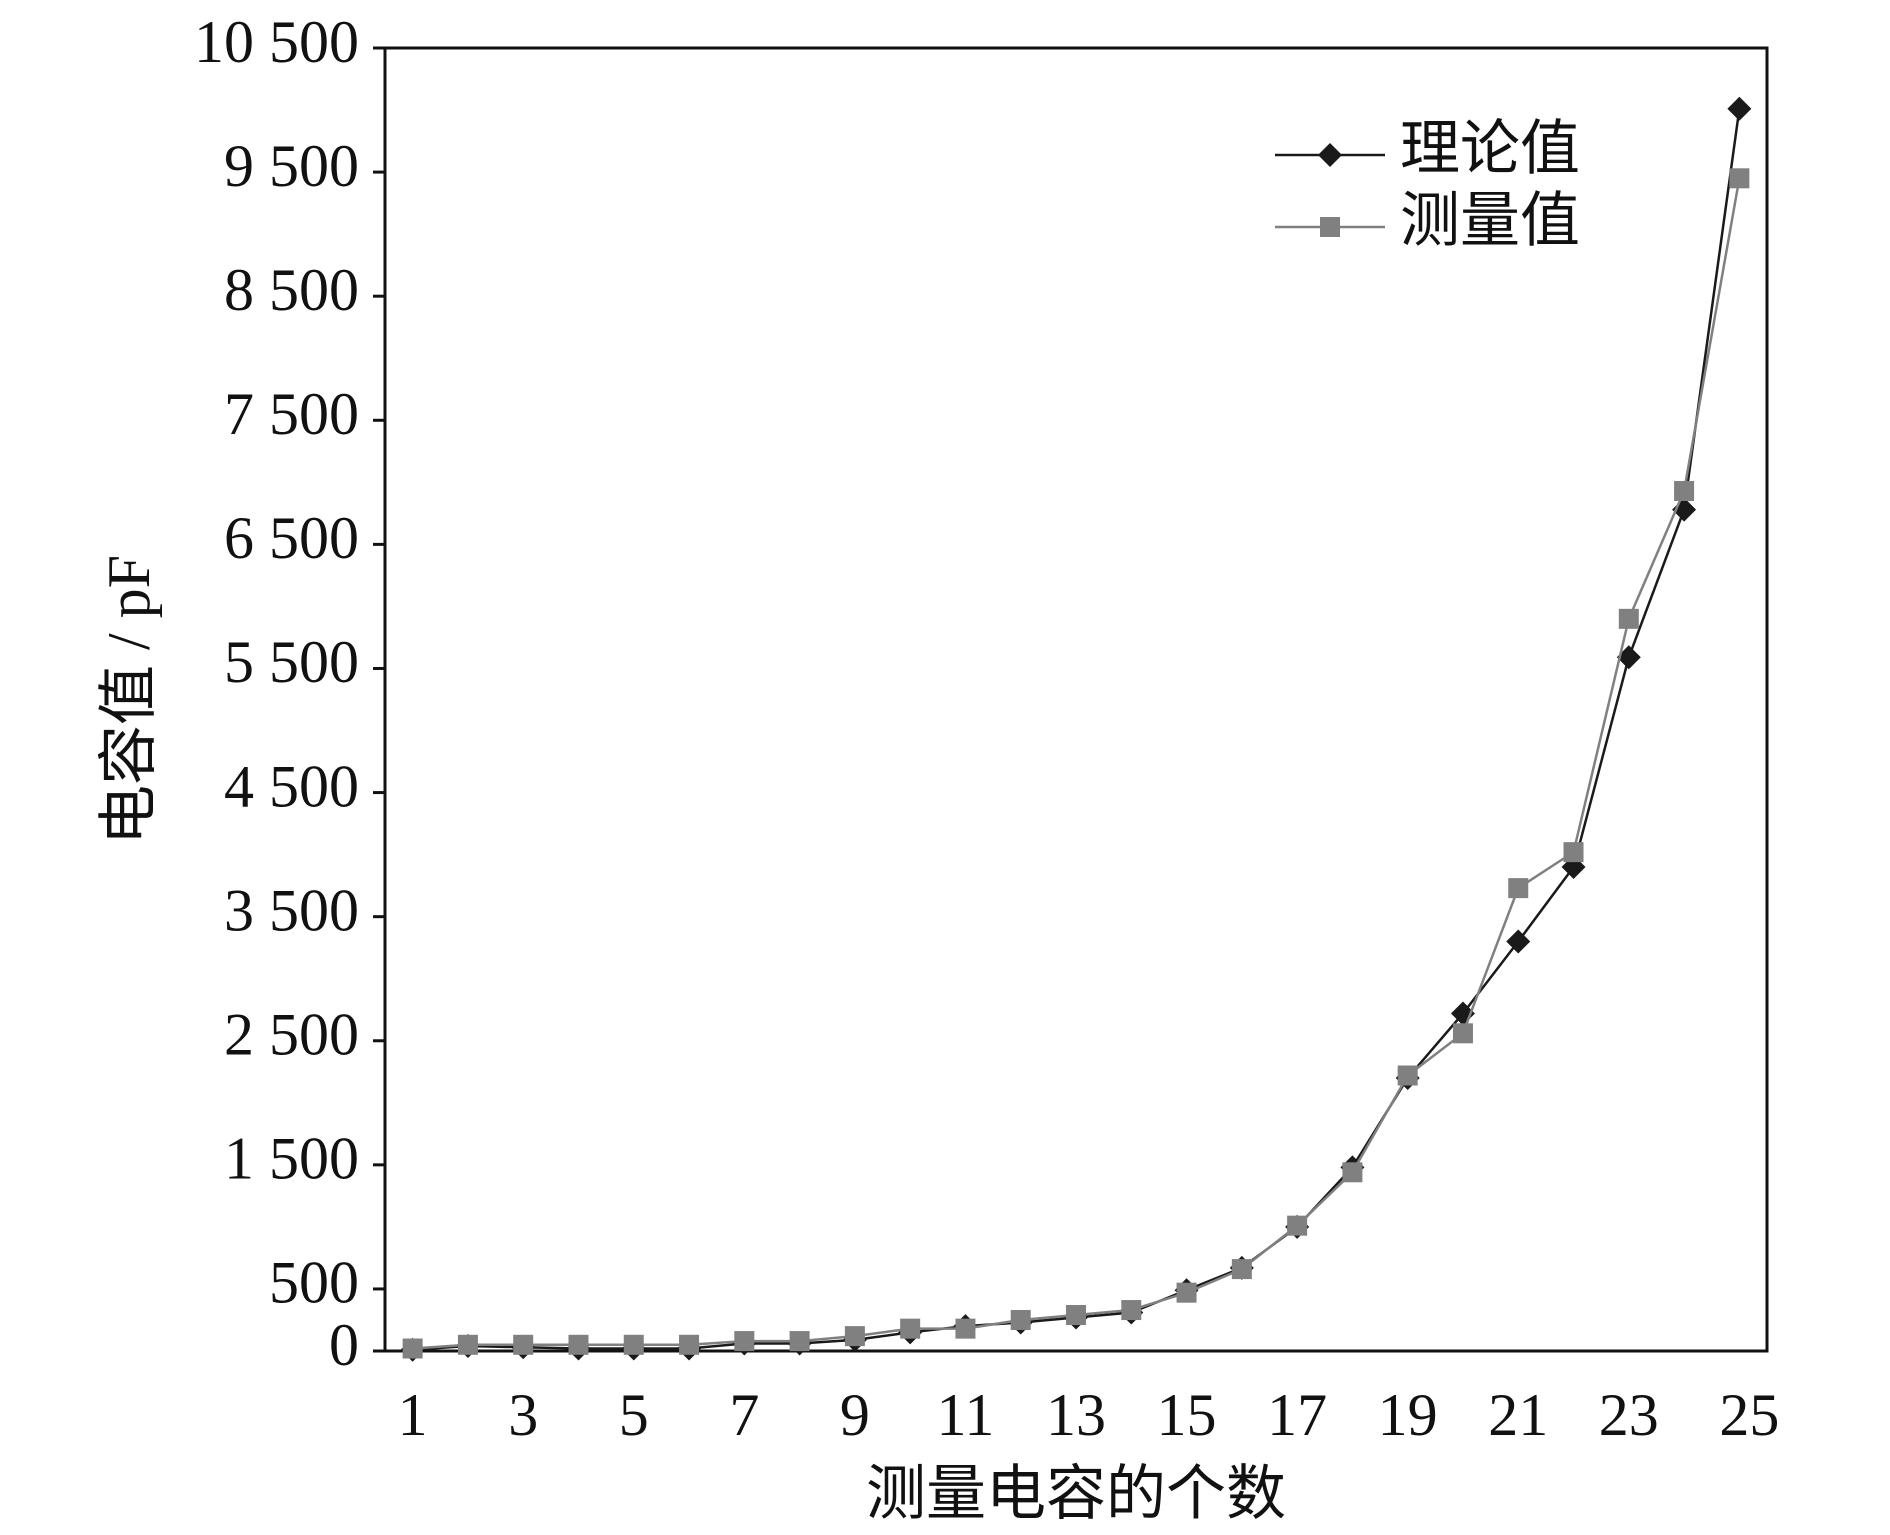  What do you see at coordinates (291, 1035) in the screenshot?
I see `y-tick-label: 2 500` at bounding box center [291, 1035].